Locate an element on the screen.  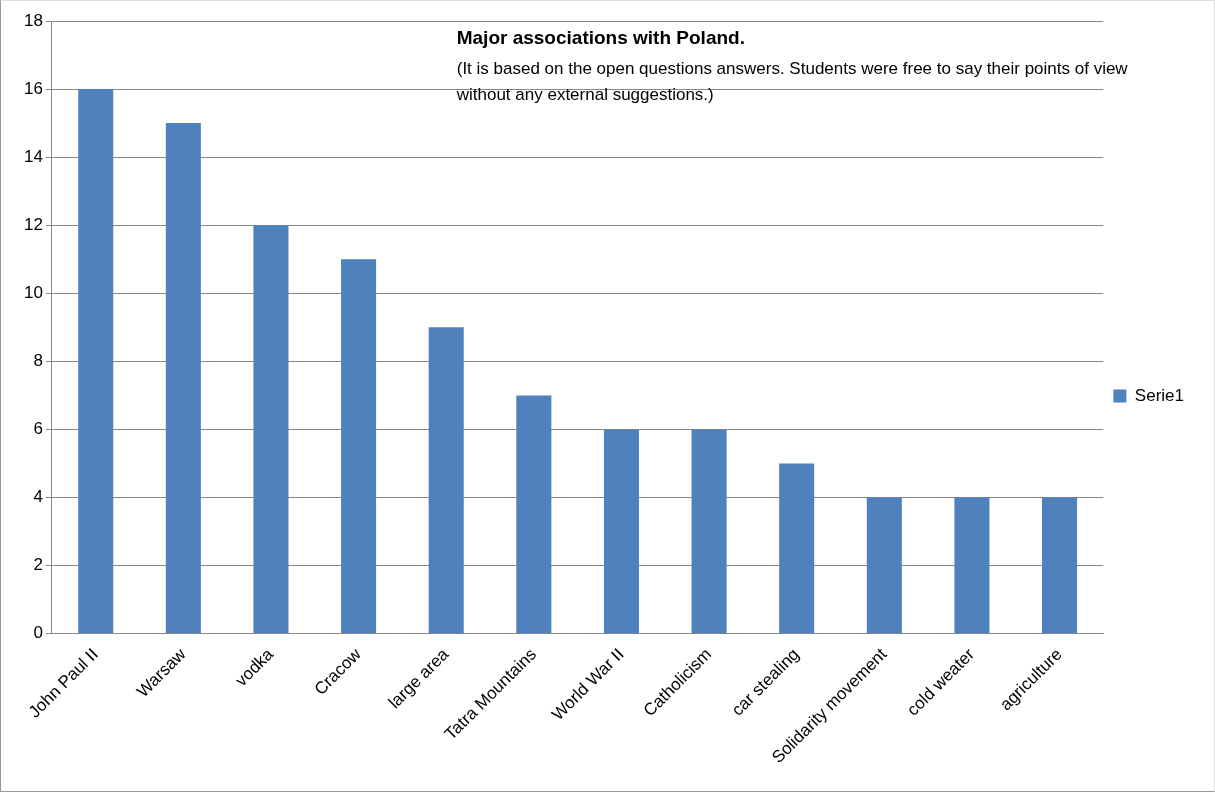
text: (It is based on the open questions answers. Students were free to say their points of view without any external suggestions.) is located at coordinates (792, 81).